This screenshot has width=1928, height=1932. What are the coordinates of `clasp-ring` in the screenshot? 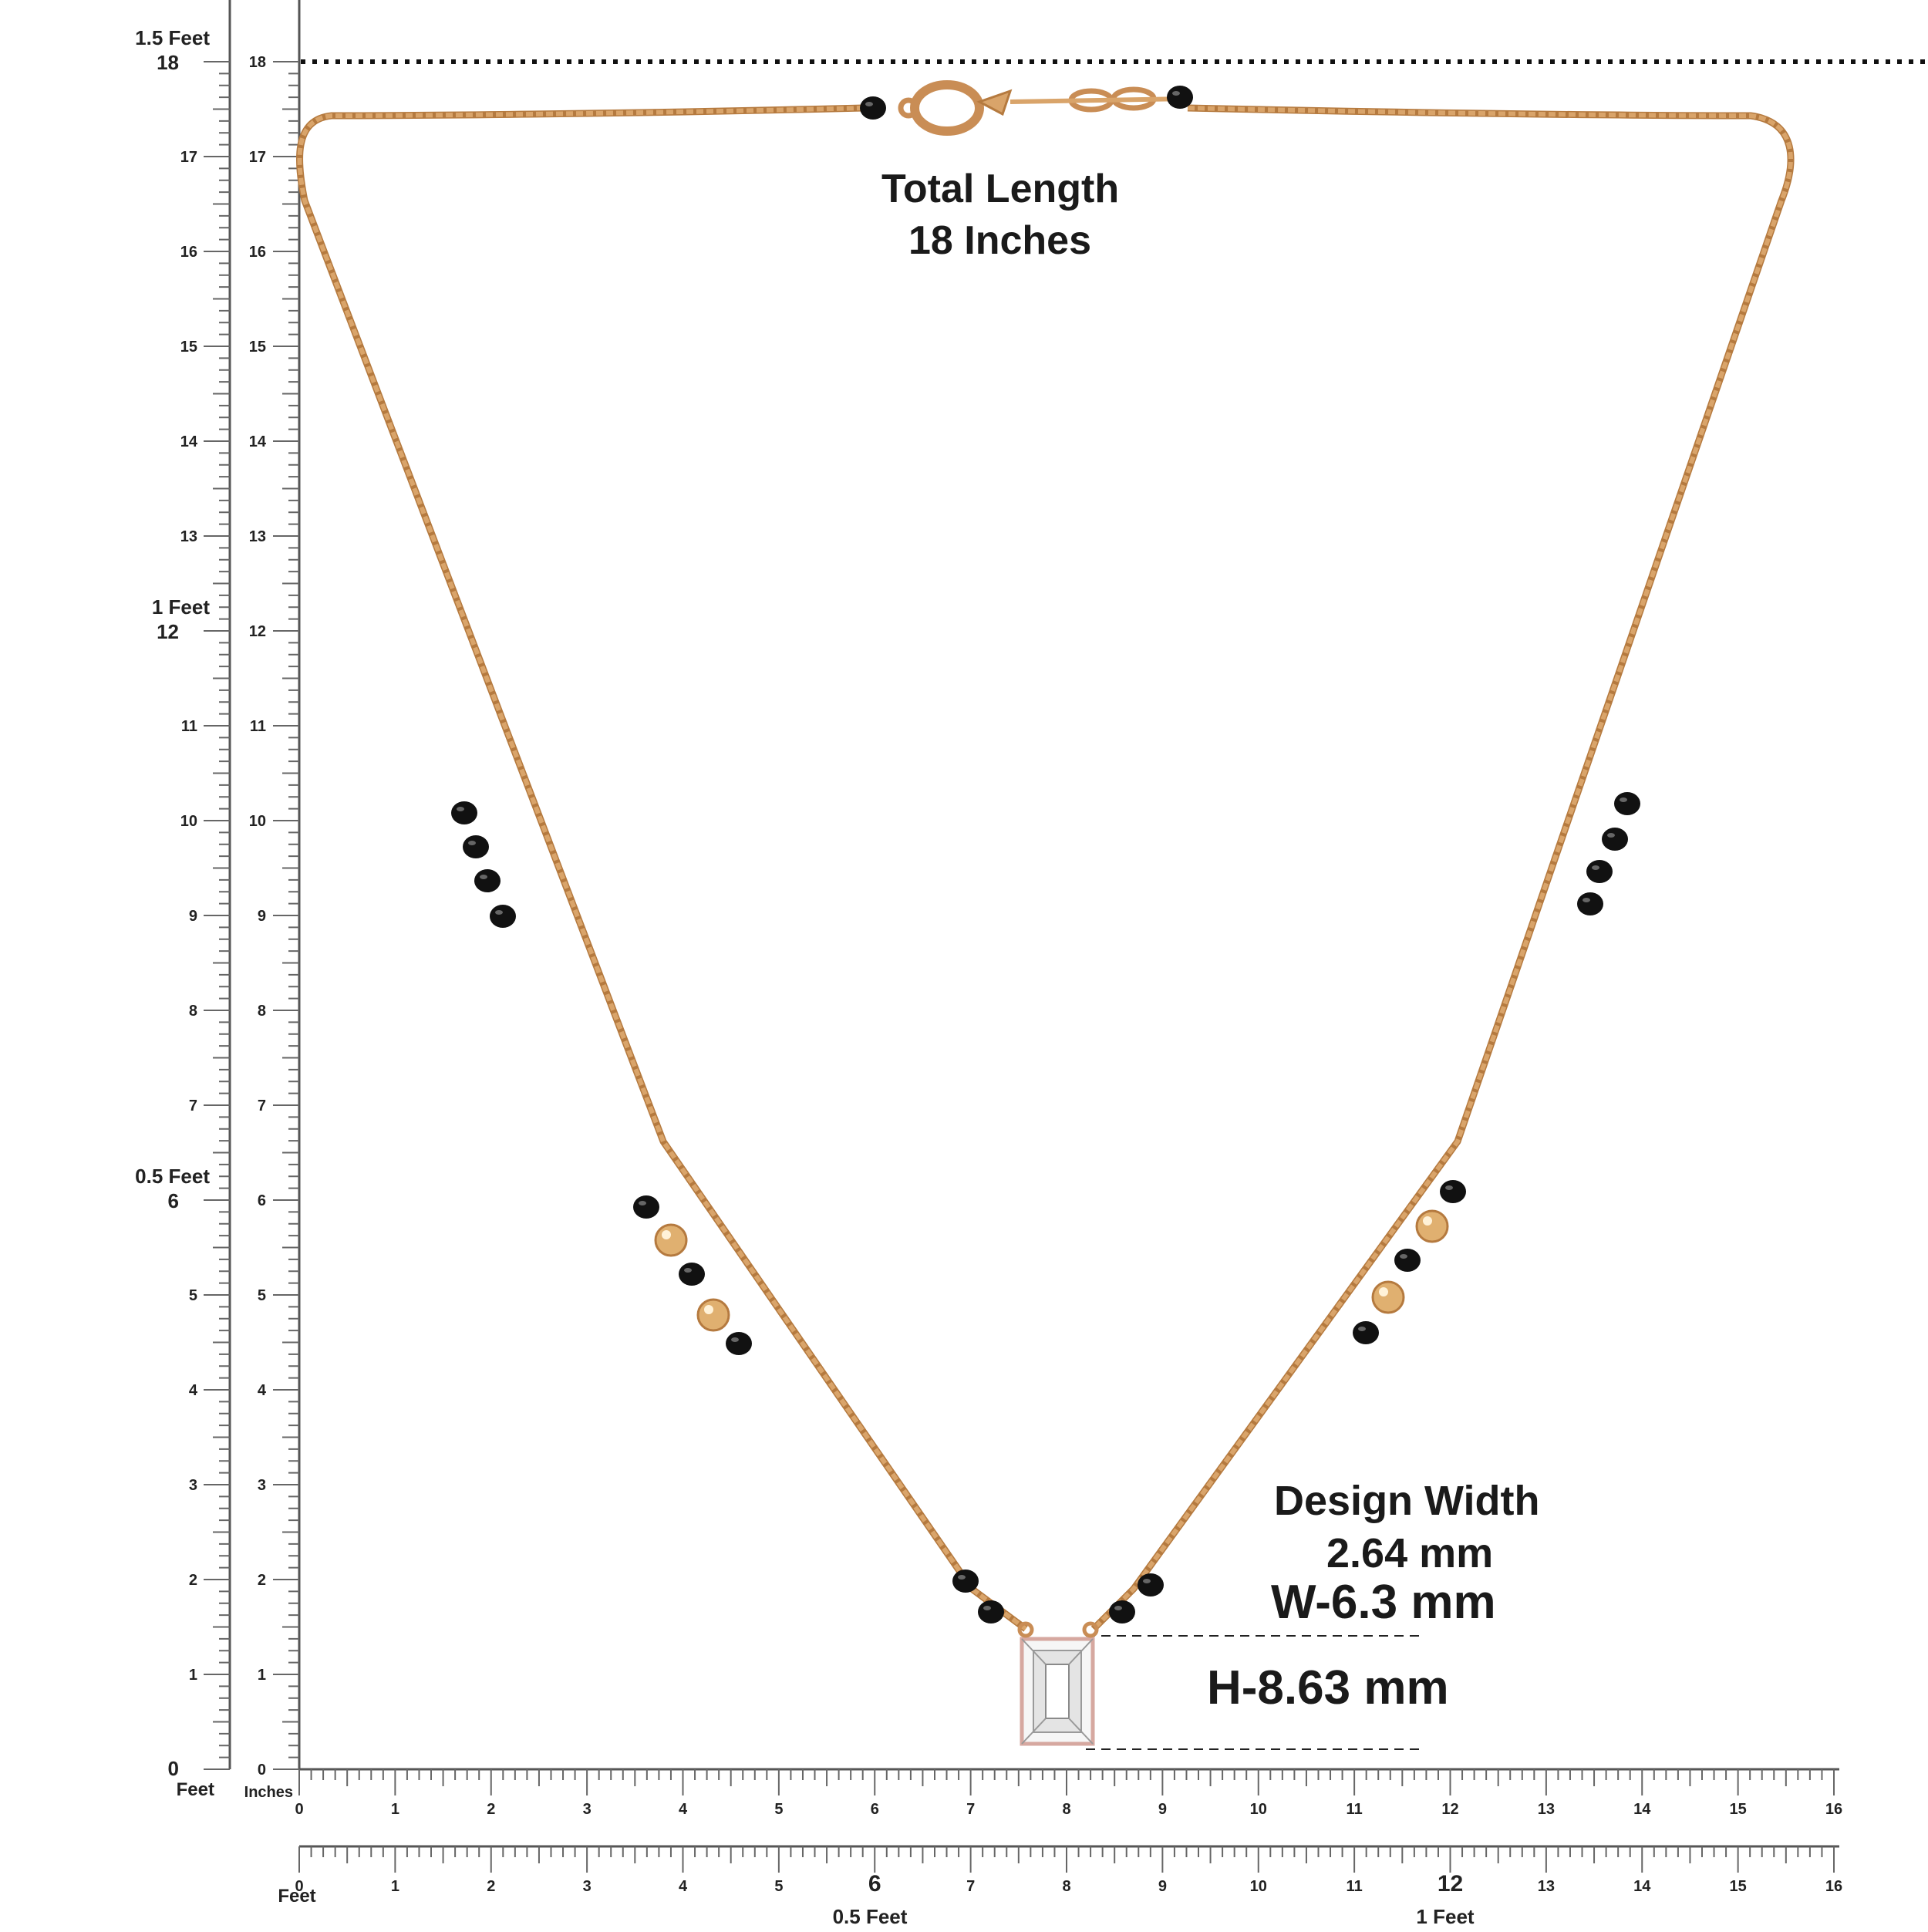 It's located at (908, 108).